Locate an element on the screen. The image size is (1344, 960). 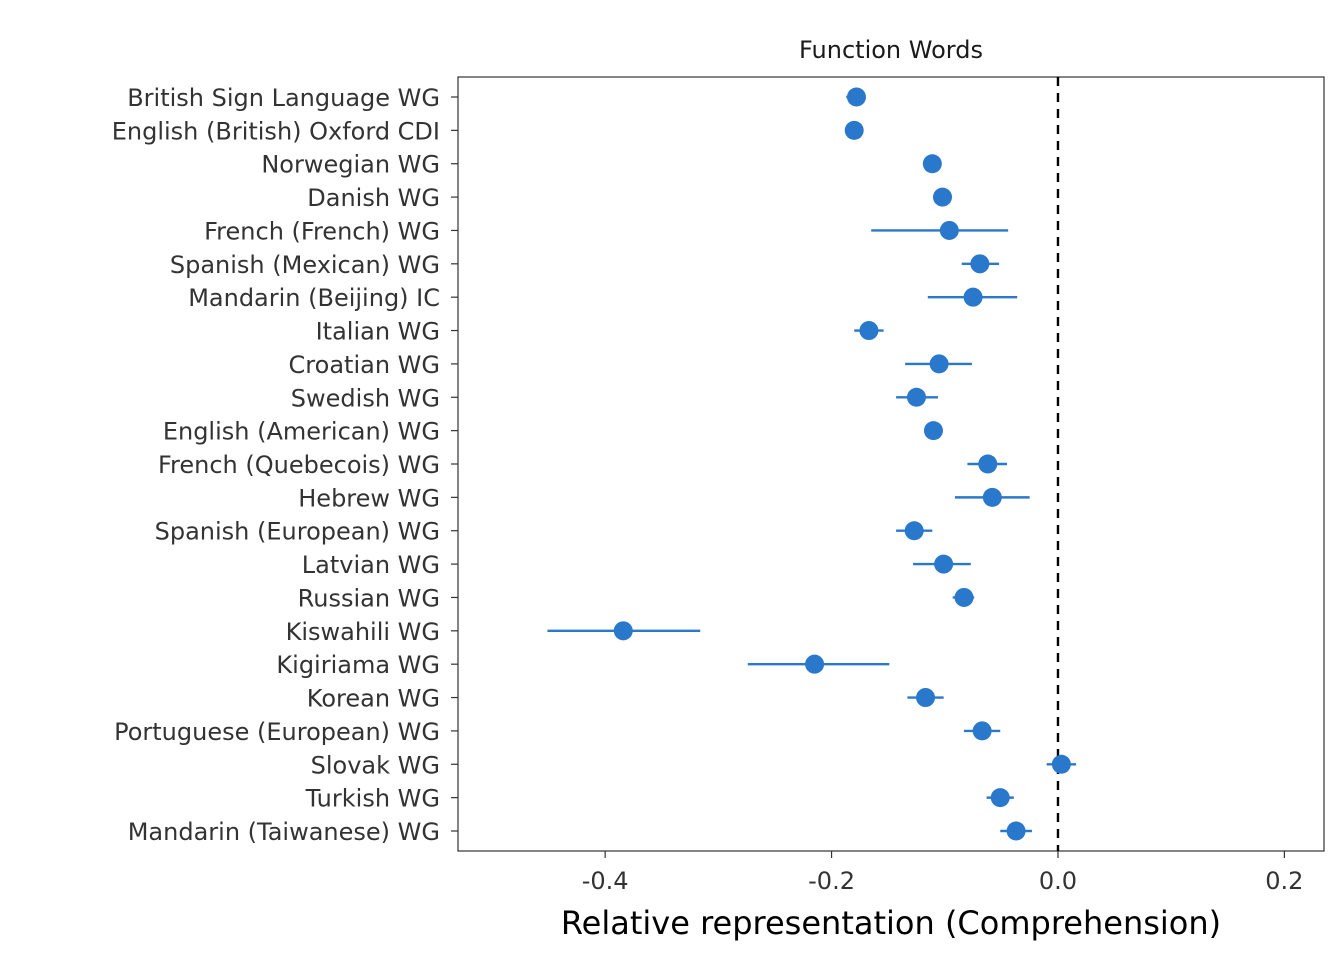
y-tick-label: Norwegian WG is located at coordinates (350, 165).